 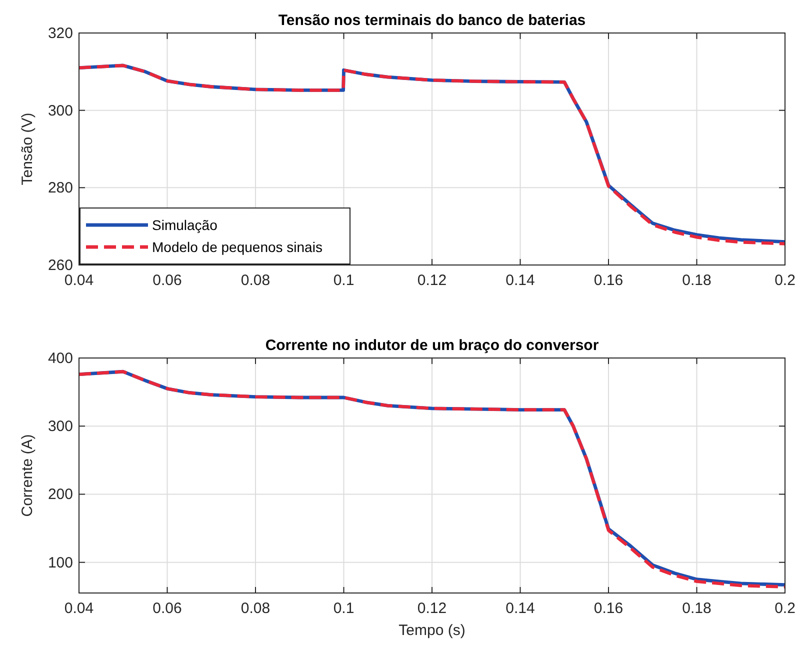 What do you see at coordinates (60, 33) in the screenshot?
I see `y-tick-label: 320` at bounding box center [60, 33].